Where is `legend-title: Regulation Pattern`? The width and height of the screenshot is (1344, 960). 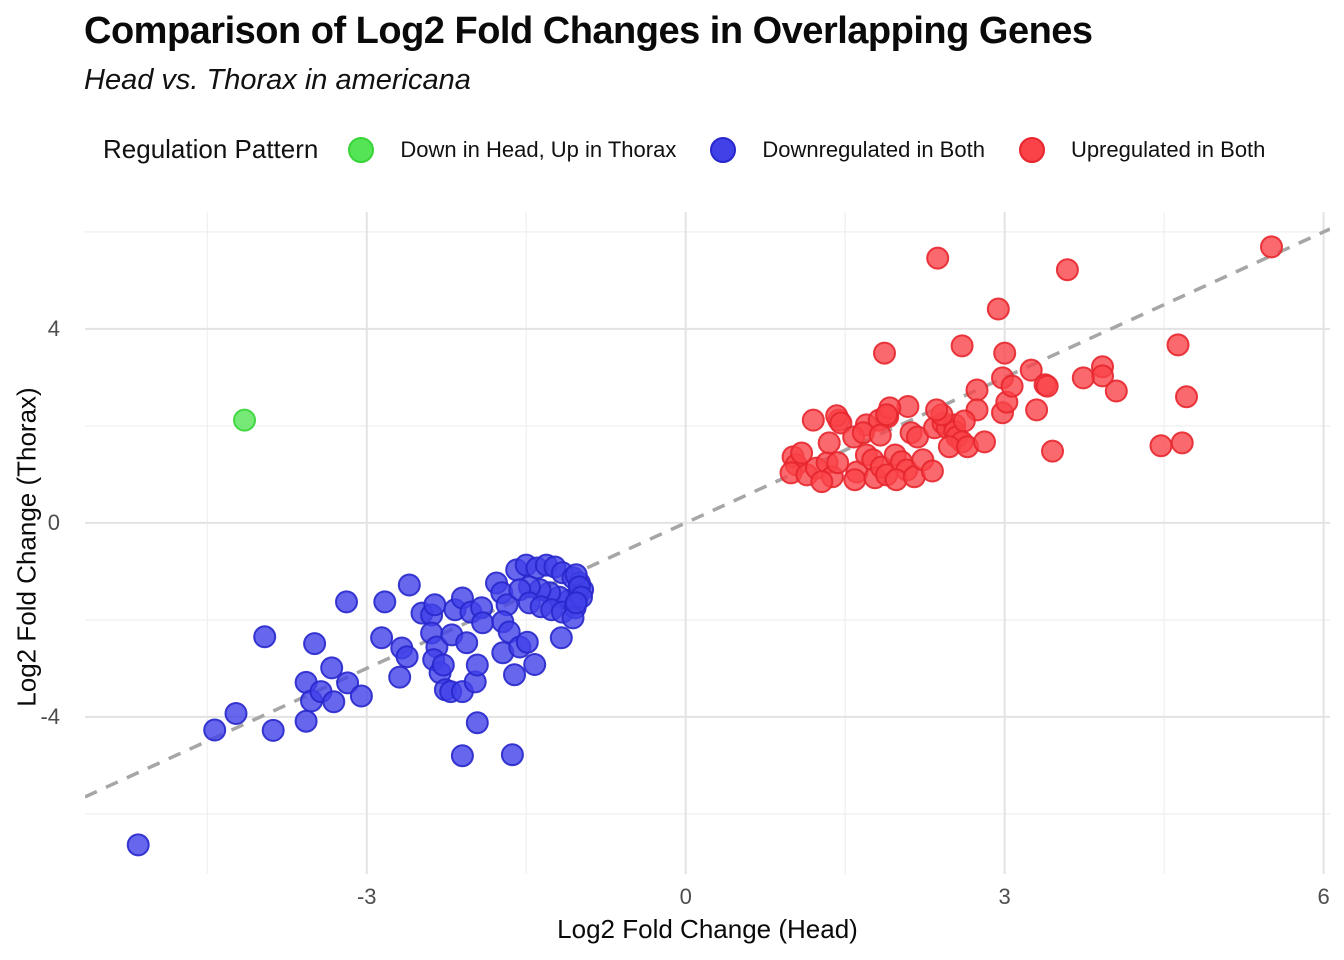
legend-title: Regulation Pattern is located at coordinates (211, 149).